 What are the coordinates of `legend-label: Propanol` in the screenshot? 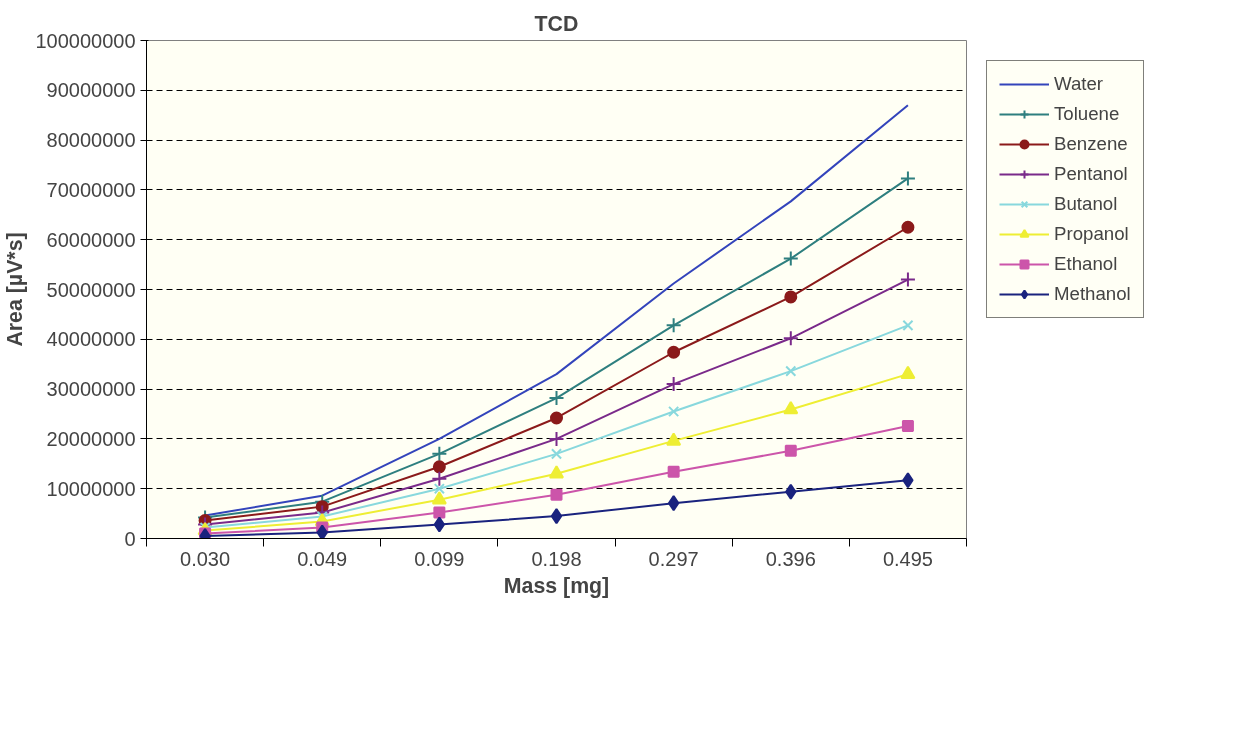 It's located at (1091, 234).